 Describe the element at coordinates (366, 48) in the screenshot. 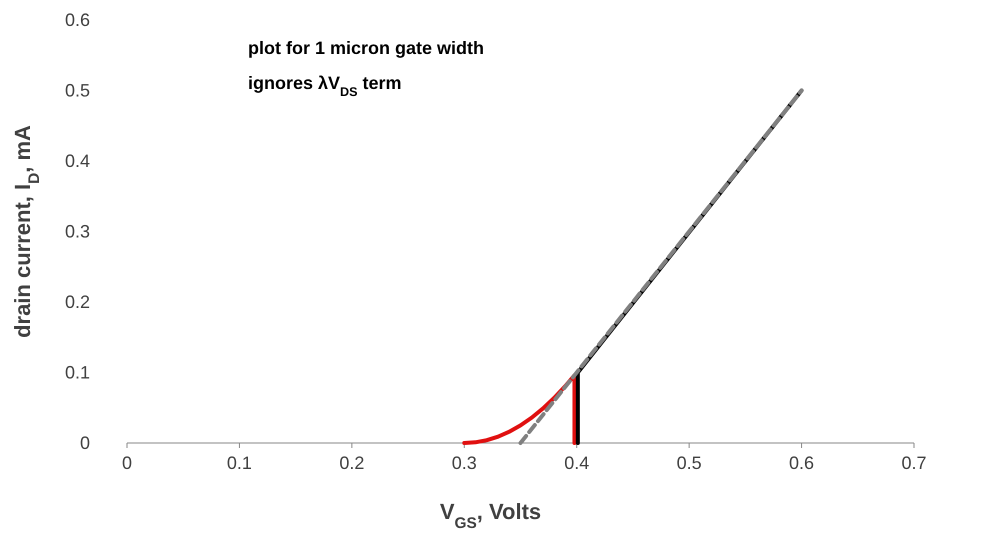

I see `annotation: plot for 1 micron gate width` at that location.